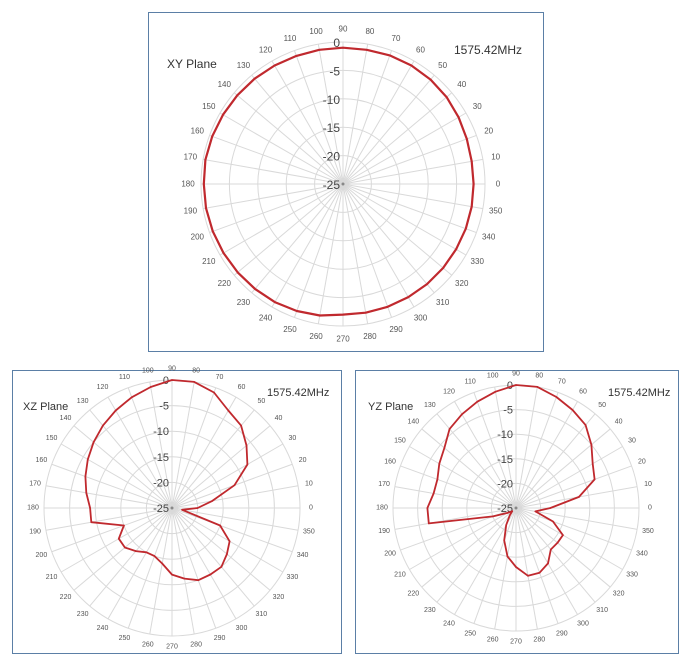 The width and height of the screenshot is (690, 670). Describe the element at coordinates (334, 71) in the screenshot. I see `radial-tick-label: -5` at that location.